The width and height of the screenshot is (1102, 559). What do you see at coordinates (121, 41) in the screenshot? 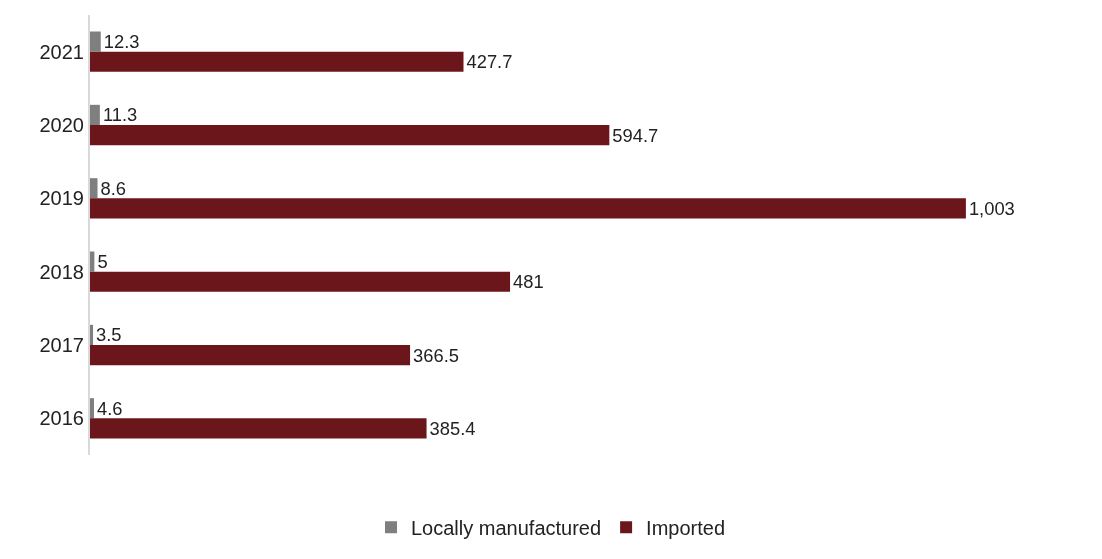
I see `data-label: 12.3` at bounding box center [121, 41].